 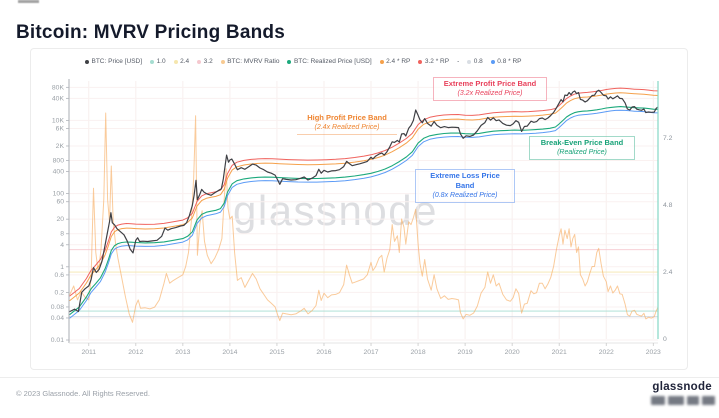 I want to click on right-axis-label: 2.4, so click(x=668, y=272).